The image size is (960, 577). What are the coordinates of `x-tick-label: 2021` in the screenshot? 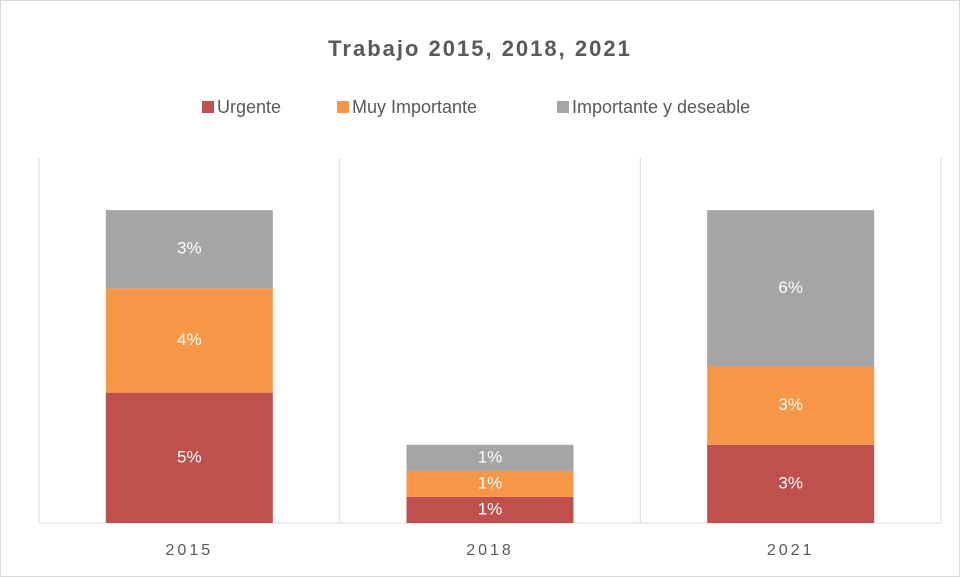 It's located at (791, 550).